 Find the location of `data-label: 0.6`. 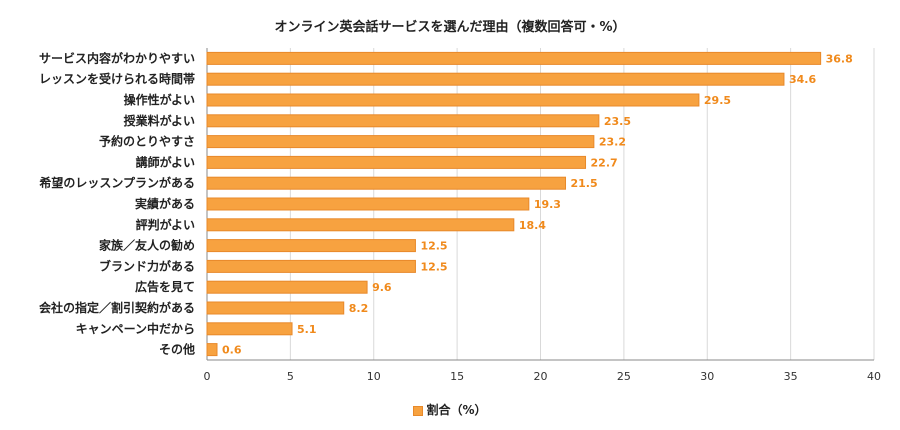

data-label: 0.6 is located at coordinates (232, 350).